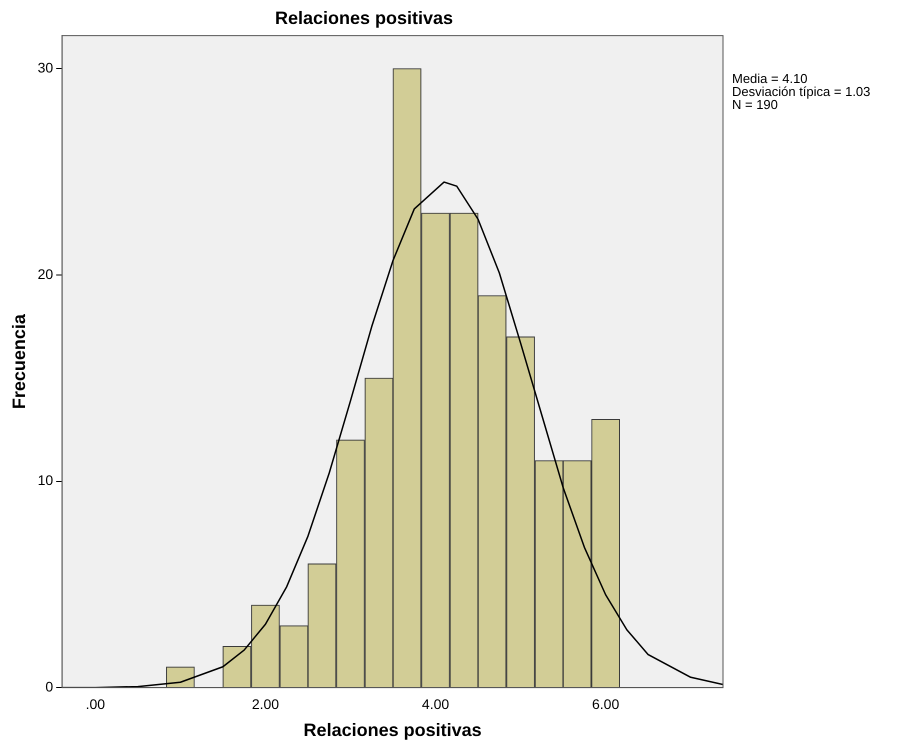 The height and width of the screenshot is (751, 913). Describe the element at coordinates (266, 704) in the screenshot. I see `x-tick-label: 2.00` at that location.